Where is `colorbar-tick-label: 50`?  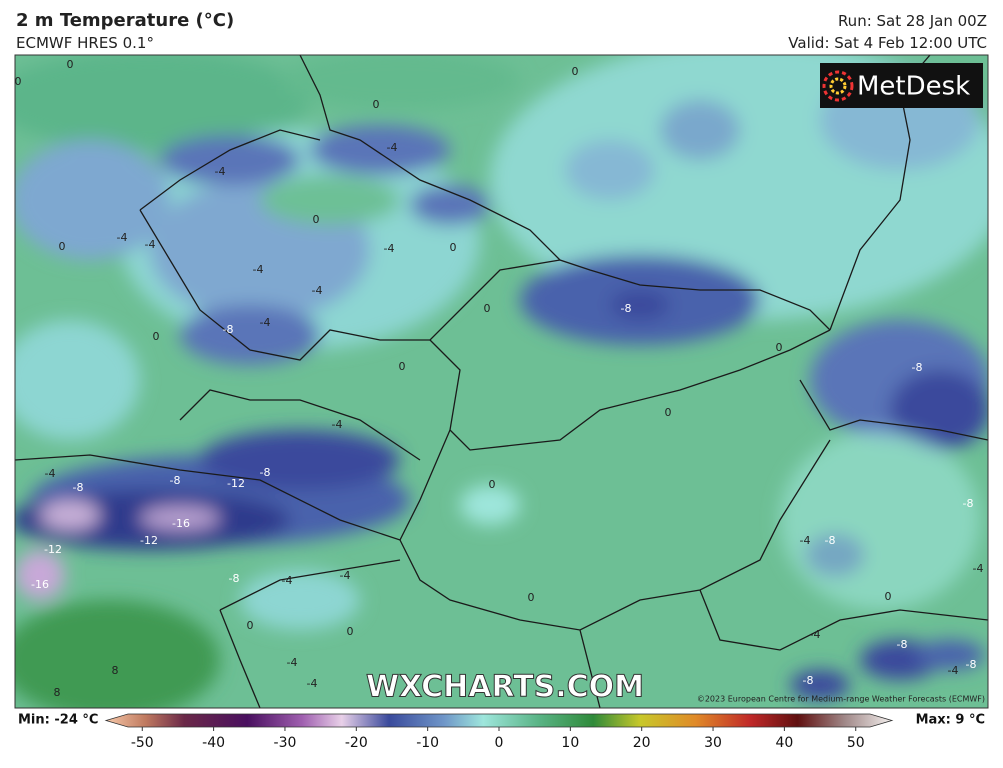
colorbar-tick-label: 50 is located at coordinates (856, 743).